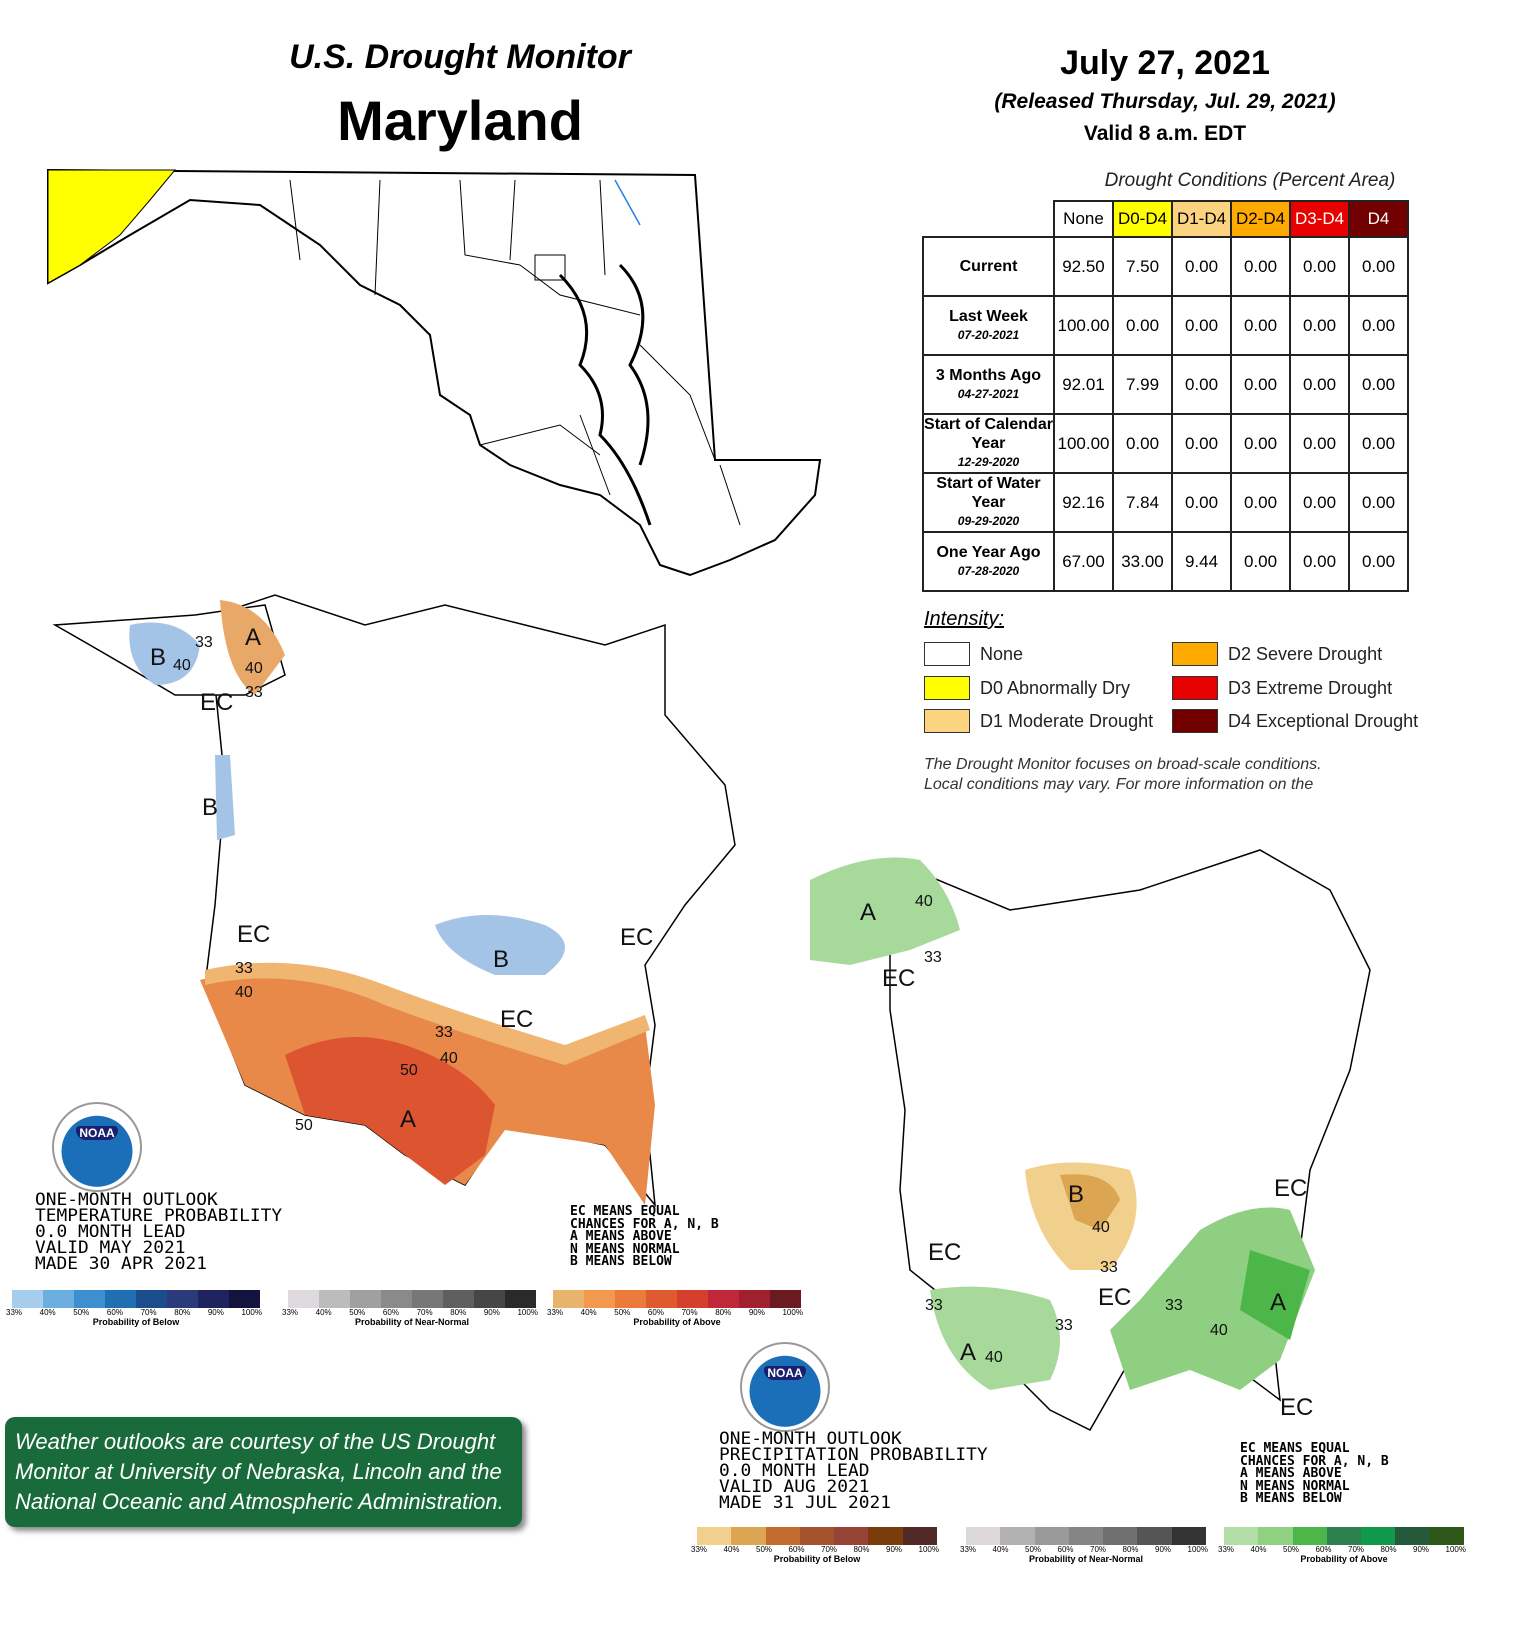  I want to click on text-line: ONE-MONTH OUTLOOK, so click(810, 1439).